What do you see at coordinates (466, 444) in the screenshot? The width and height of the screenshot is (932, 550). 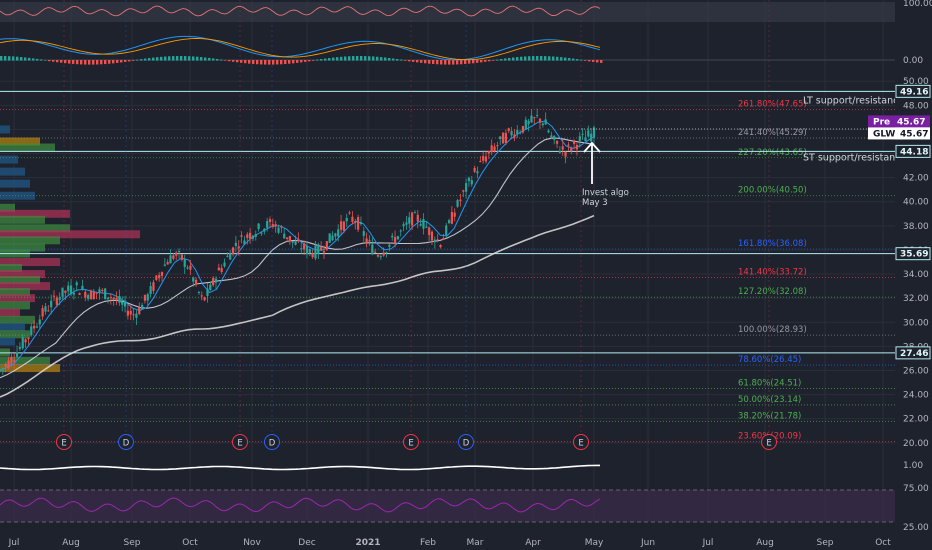 I see `event-marker-label: D` at bounding box center [466, 444].